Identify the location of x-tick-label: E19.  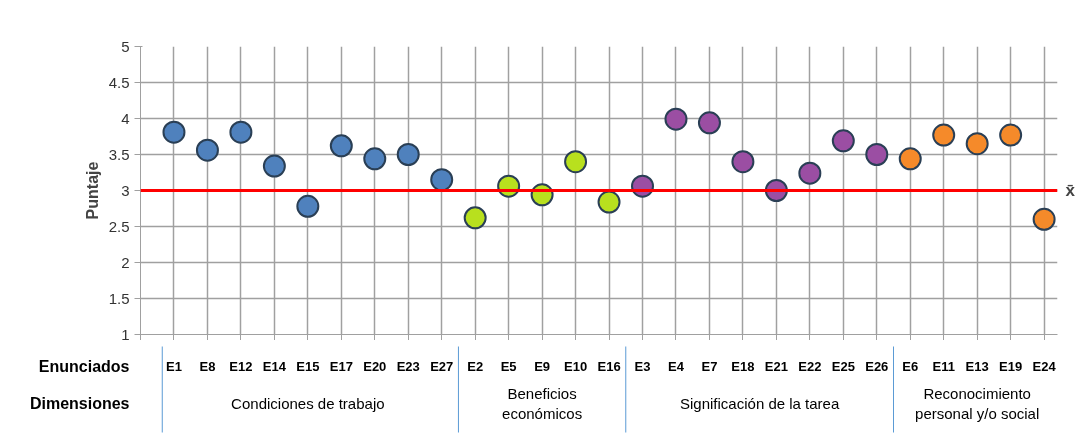
(1011, 366).